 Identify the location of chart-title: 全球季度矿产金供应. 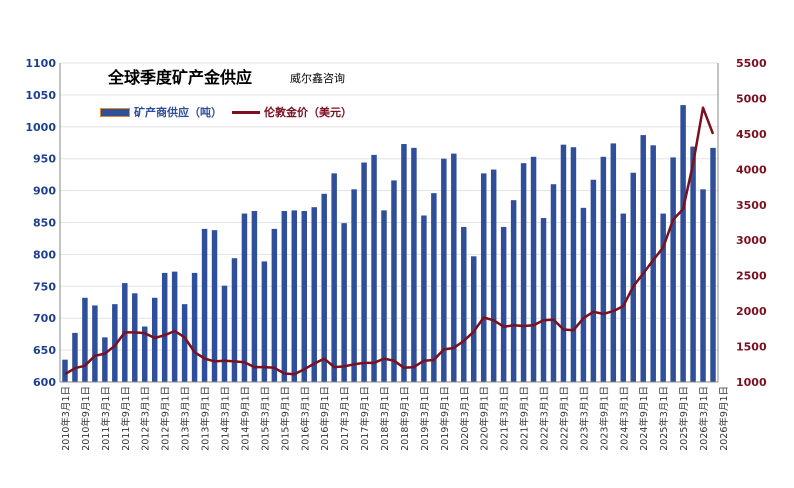
(180, 77).